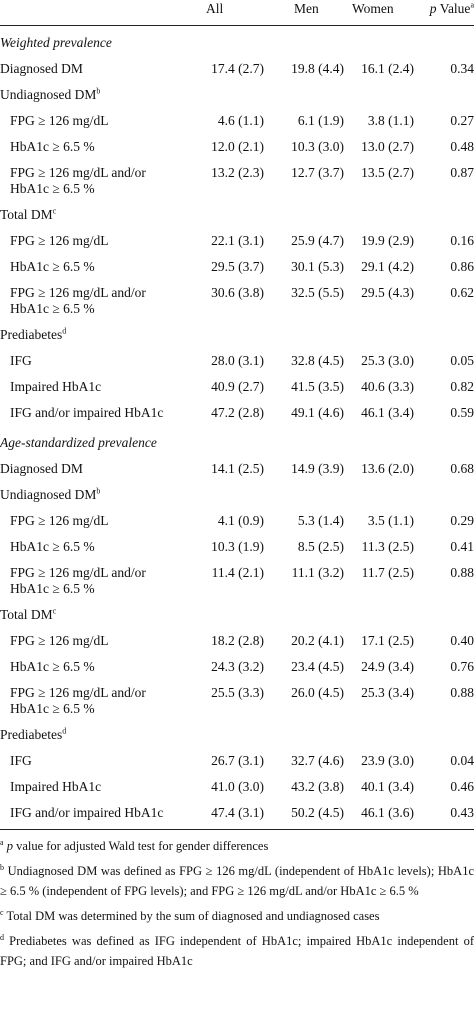 The height and width of the screenshot is (1027, 474). Describe the element at coordinates (317, 292) in the screenshot. I see `cell-value: 32.5 (5.5)` at that location.